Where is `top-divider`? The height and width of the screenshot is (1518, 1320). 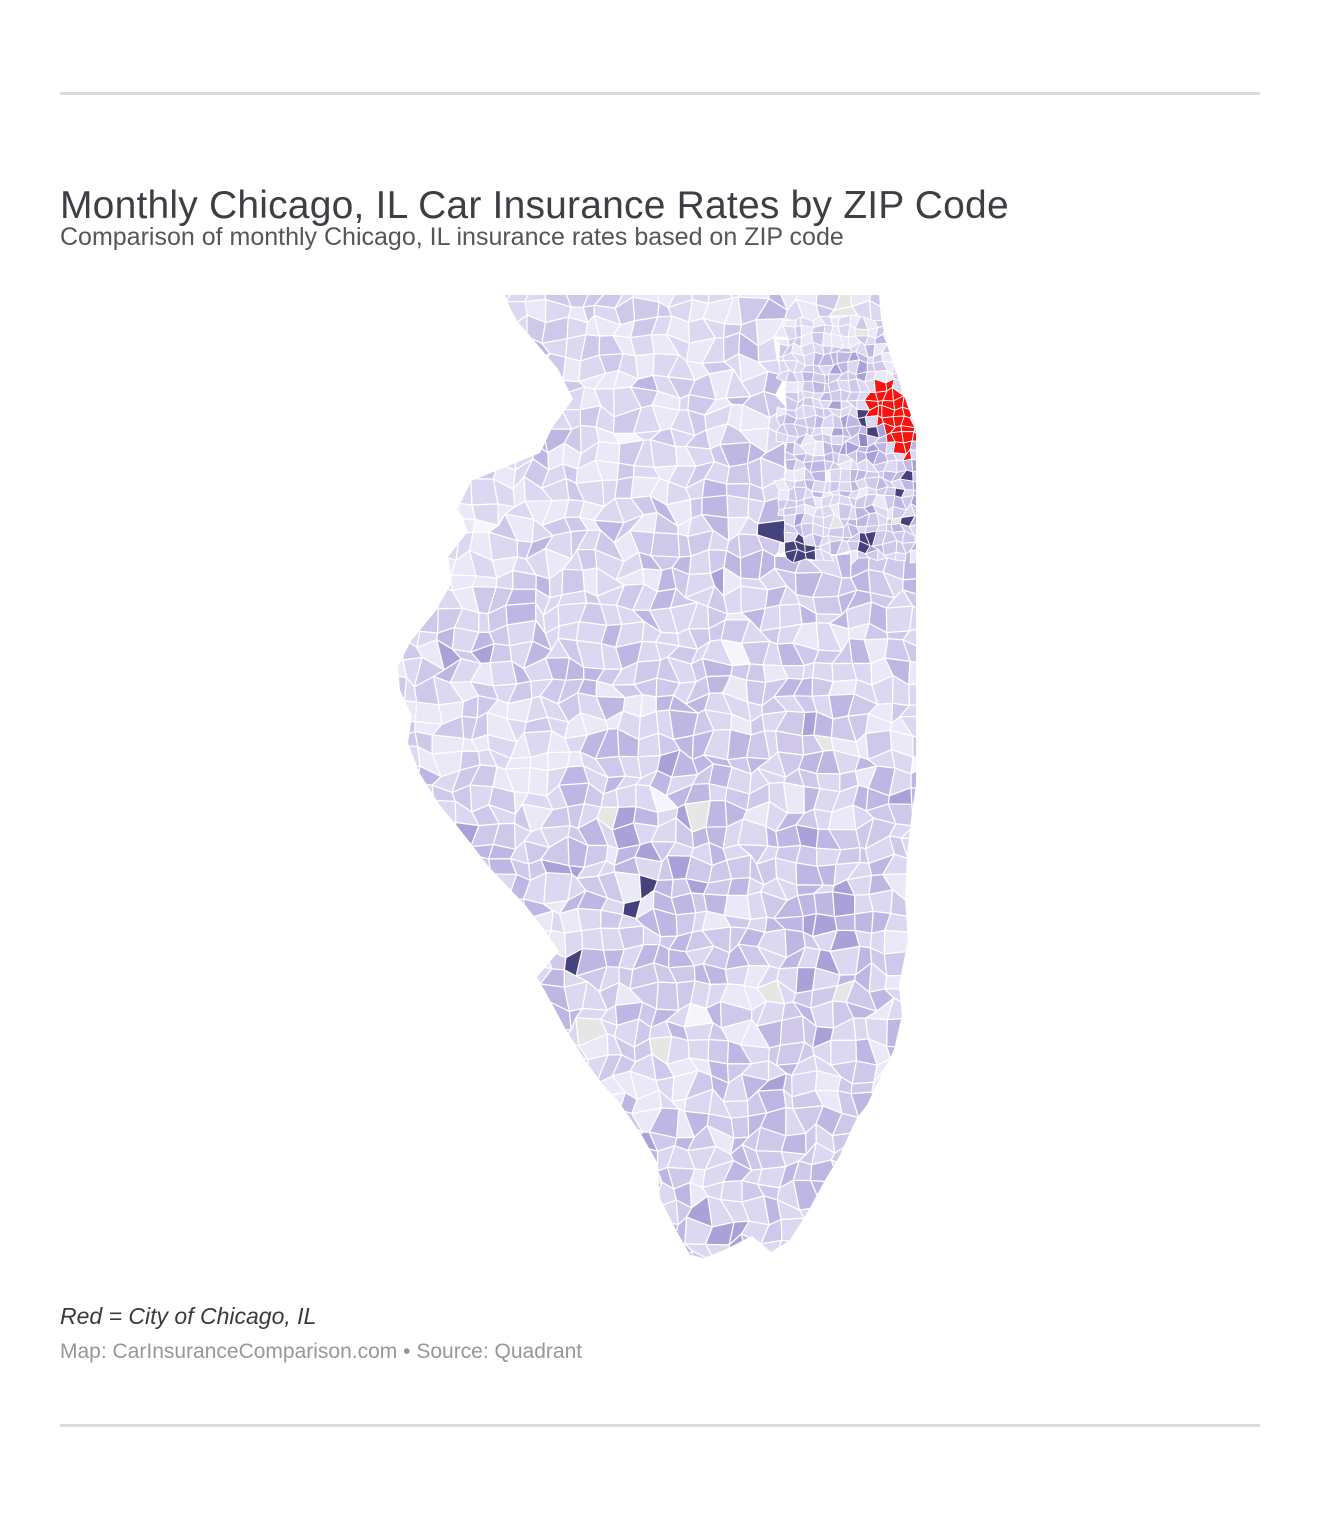
top-divider is located at coordinates (660, 93).